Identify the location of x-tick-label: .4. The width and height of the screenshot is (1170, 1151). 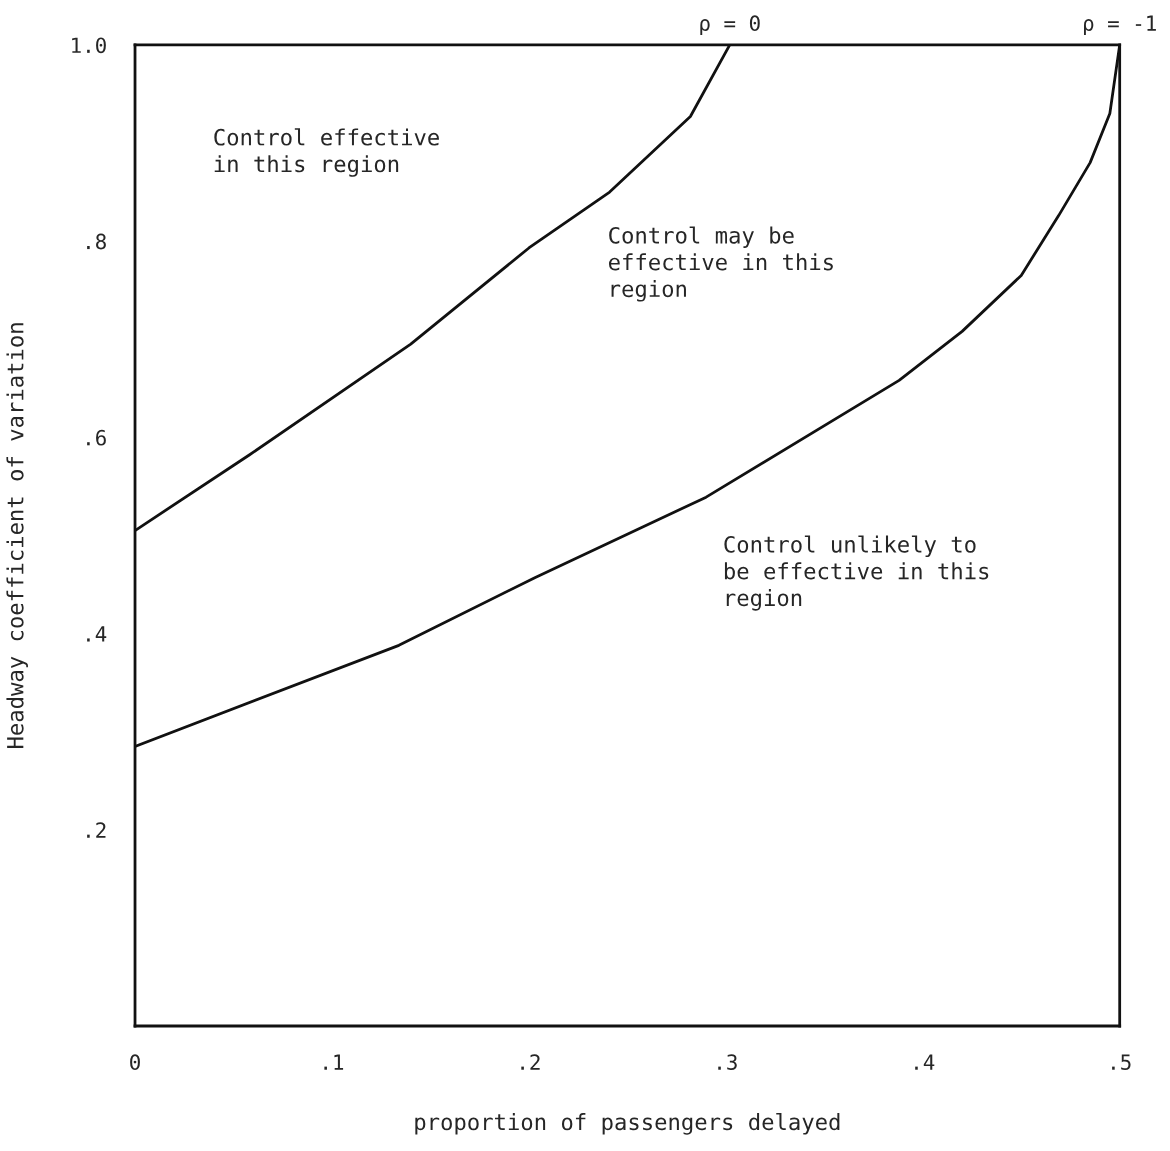
(925, 1062).